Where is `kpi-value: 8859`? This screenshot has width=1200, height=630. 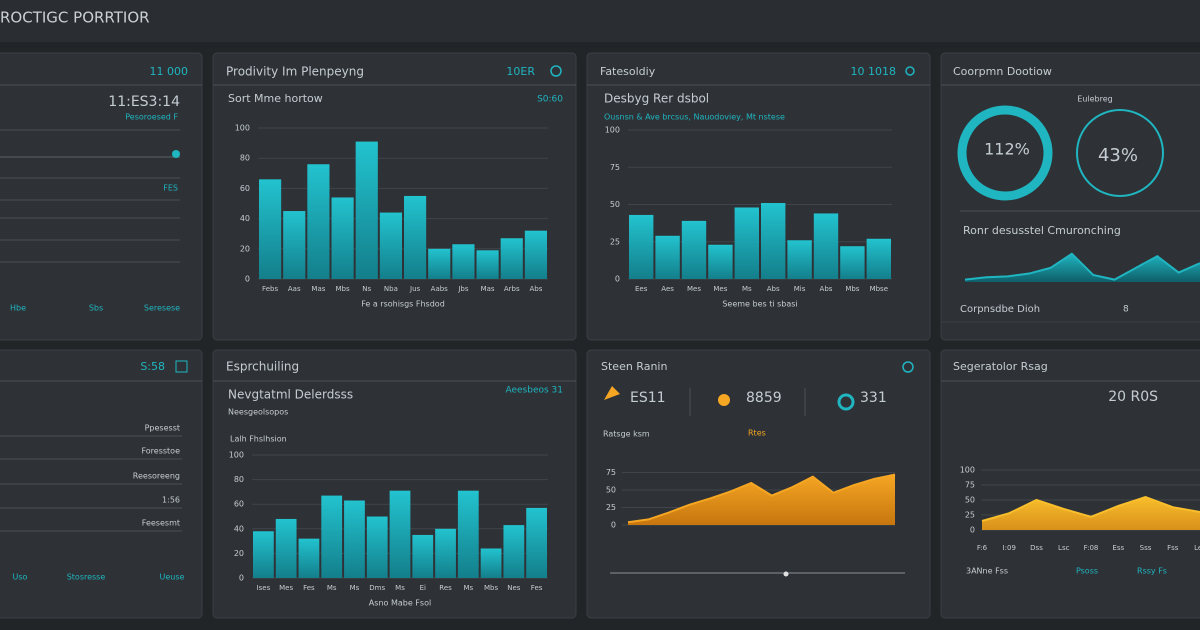
kpi-value: 8859 is located at coordinates (764, 398).